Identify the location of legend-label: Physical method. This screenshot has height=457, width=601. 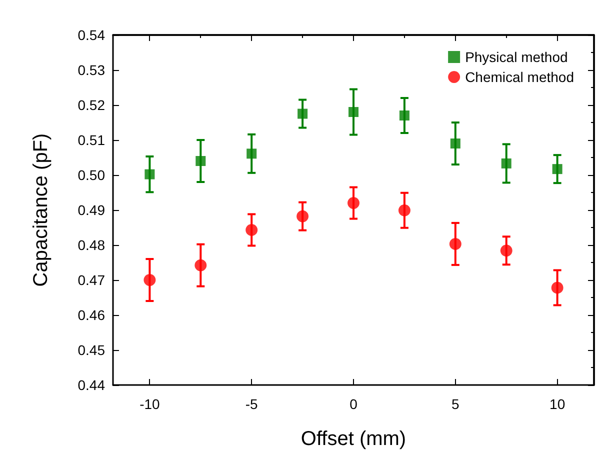
(516, 57).